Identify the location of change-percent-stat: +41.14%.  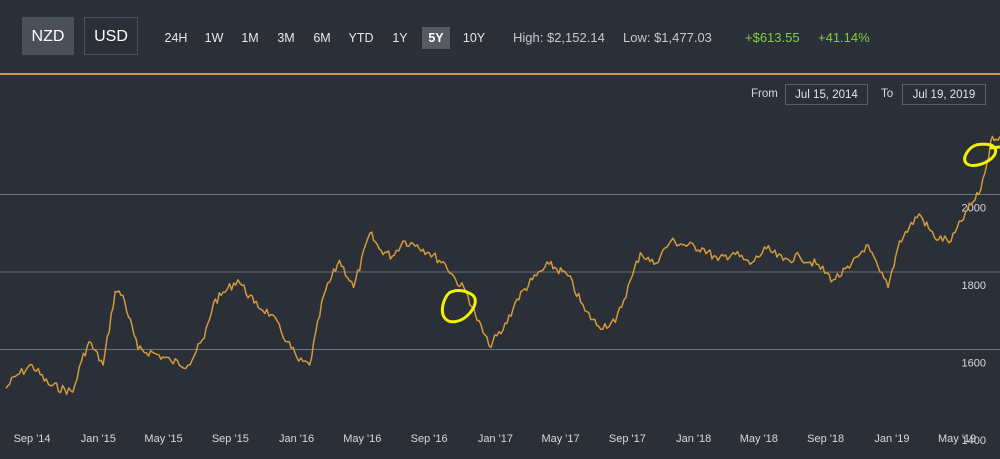
(844, 37).